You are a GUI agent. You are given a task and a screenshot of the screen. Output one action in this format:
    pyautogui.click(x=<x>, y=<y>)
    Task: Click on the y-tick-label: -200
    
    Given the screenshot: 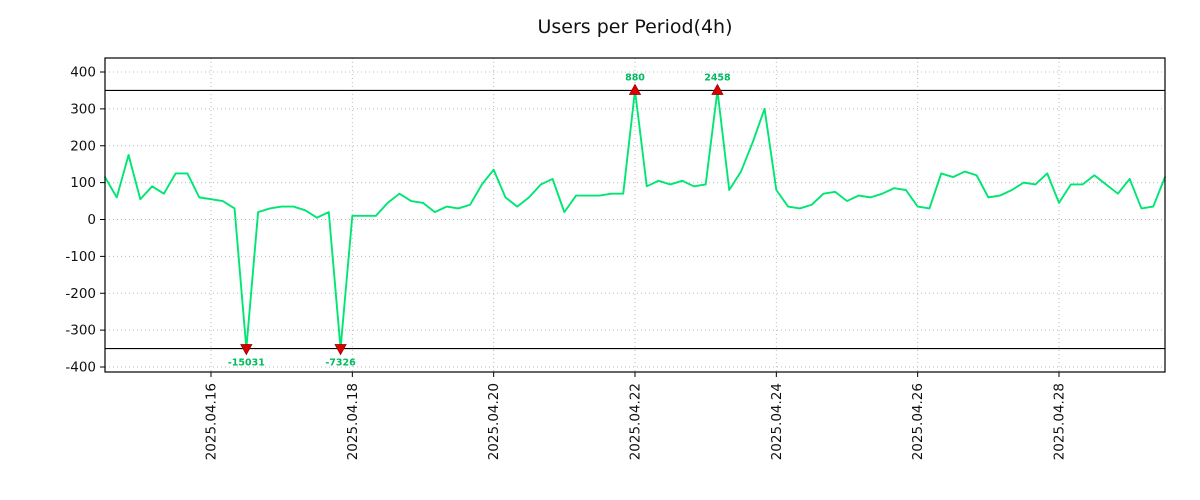 What is the action you would take?
    pyautogui.click(x=80, y=294)
    